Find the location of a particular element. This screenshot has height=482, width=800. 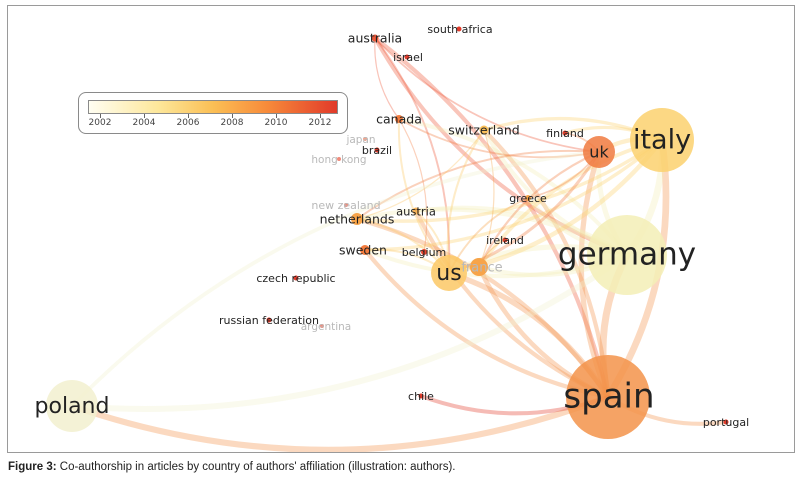

legend-tick-label: 2010 is located at coordinates (276, 123).